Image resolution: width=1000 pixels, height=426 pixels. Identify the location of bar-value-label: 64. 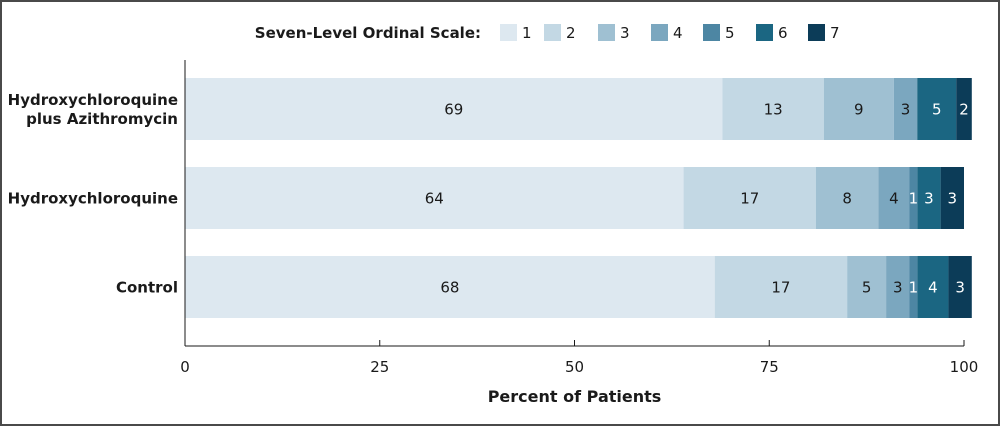
(434, 199).